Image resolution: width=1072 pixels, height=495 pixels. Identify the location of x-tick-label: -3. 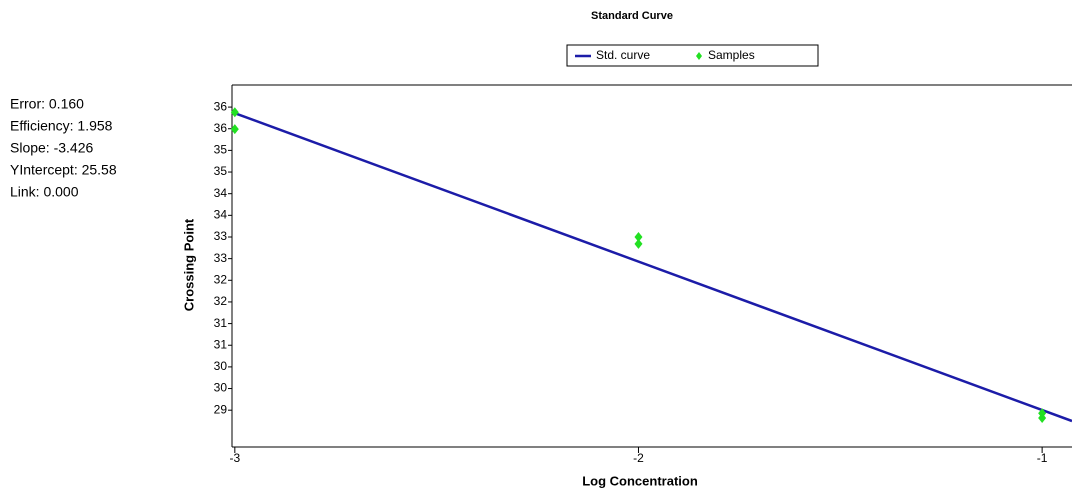
(234, 458).